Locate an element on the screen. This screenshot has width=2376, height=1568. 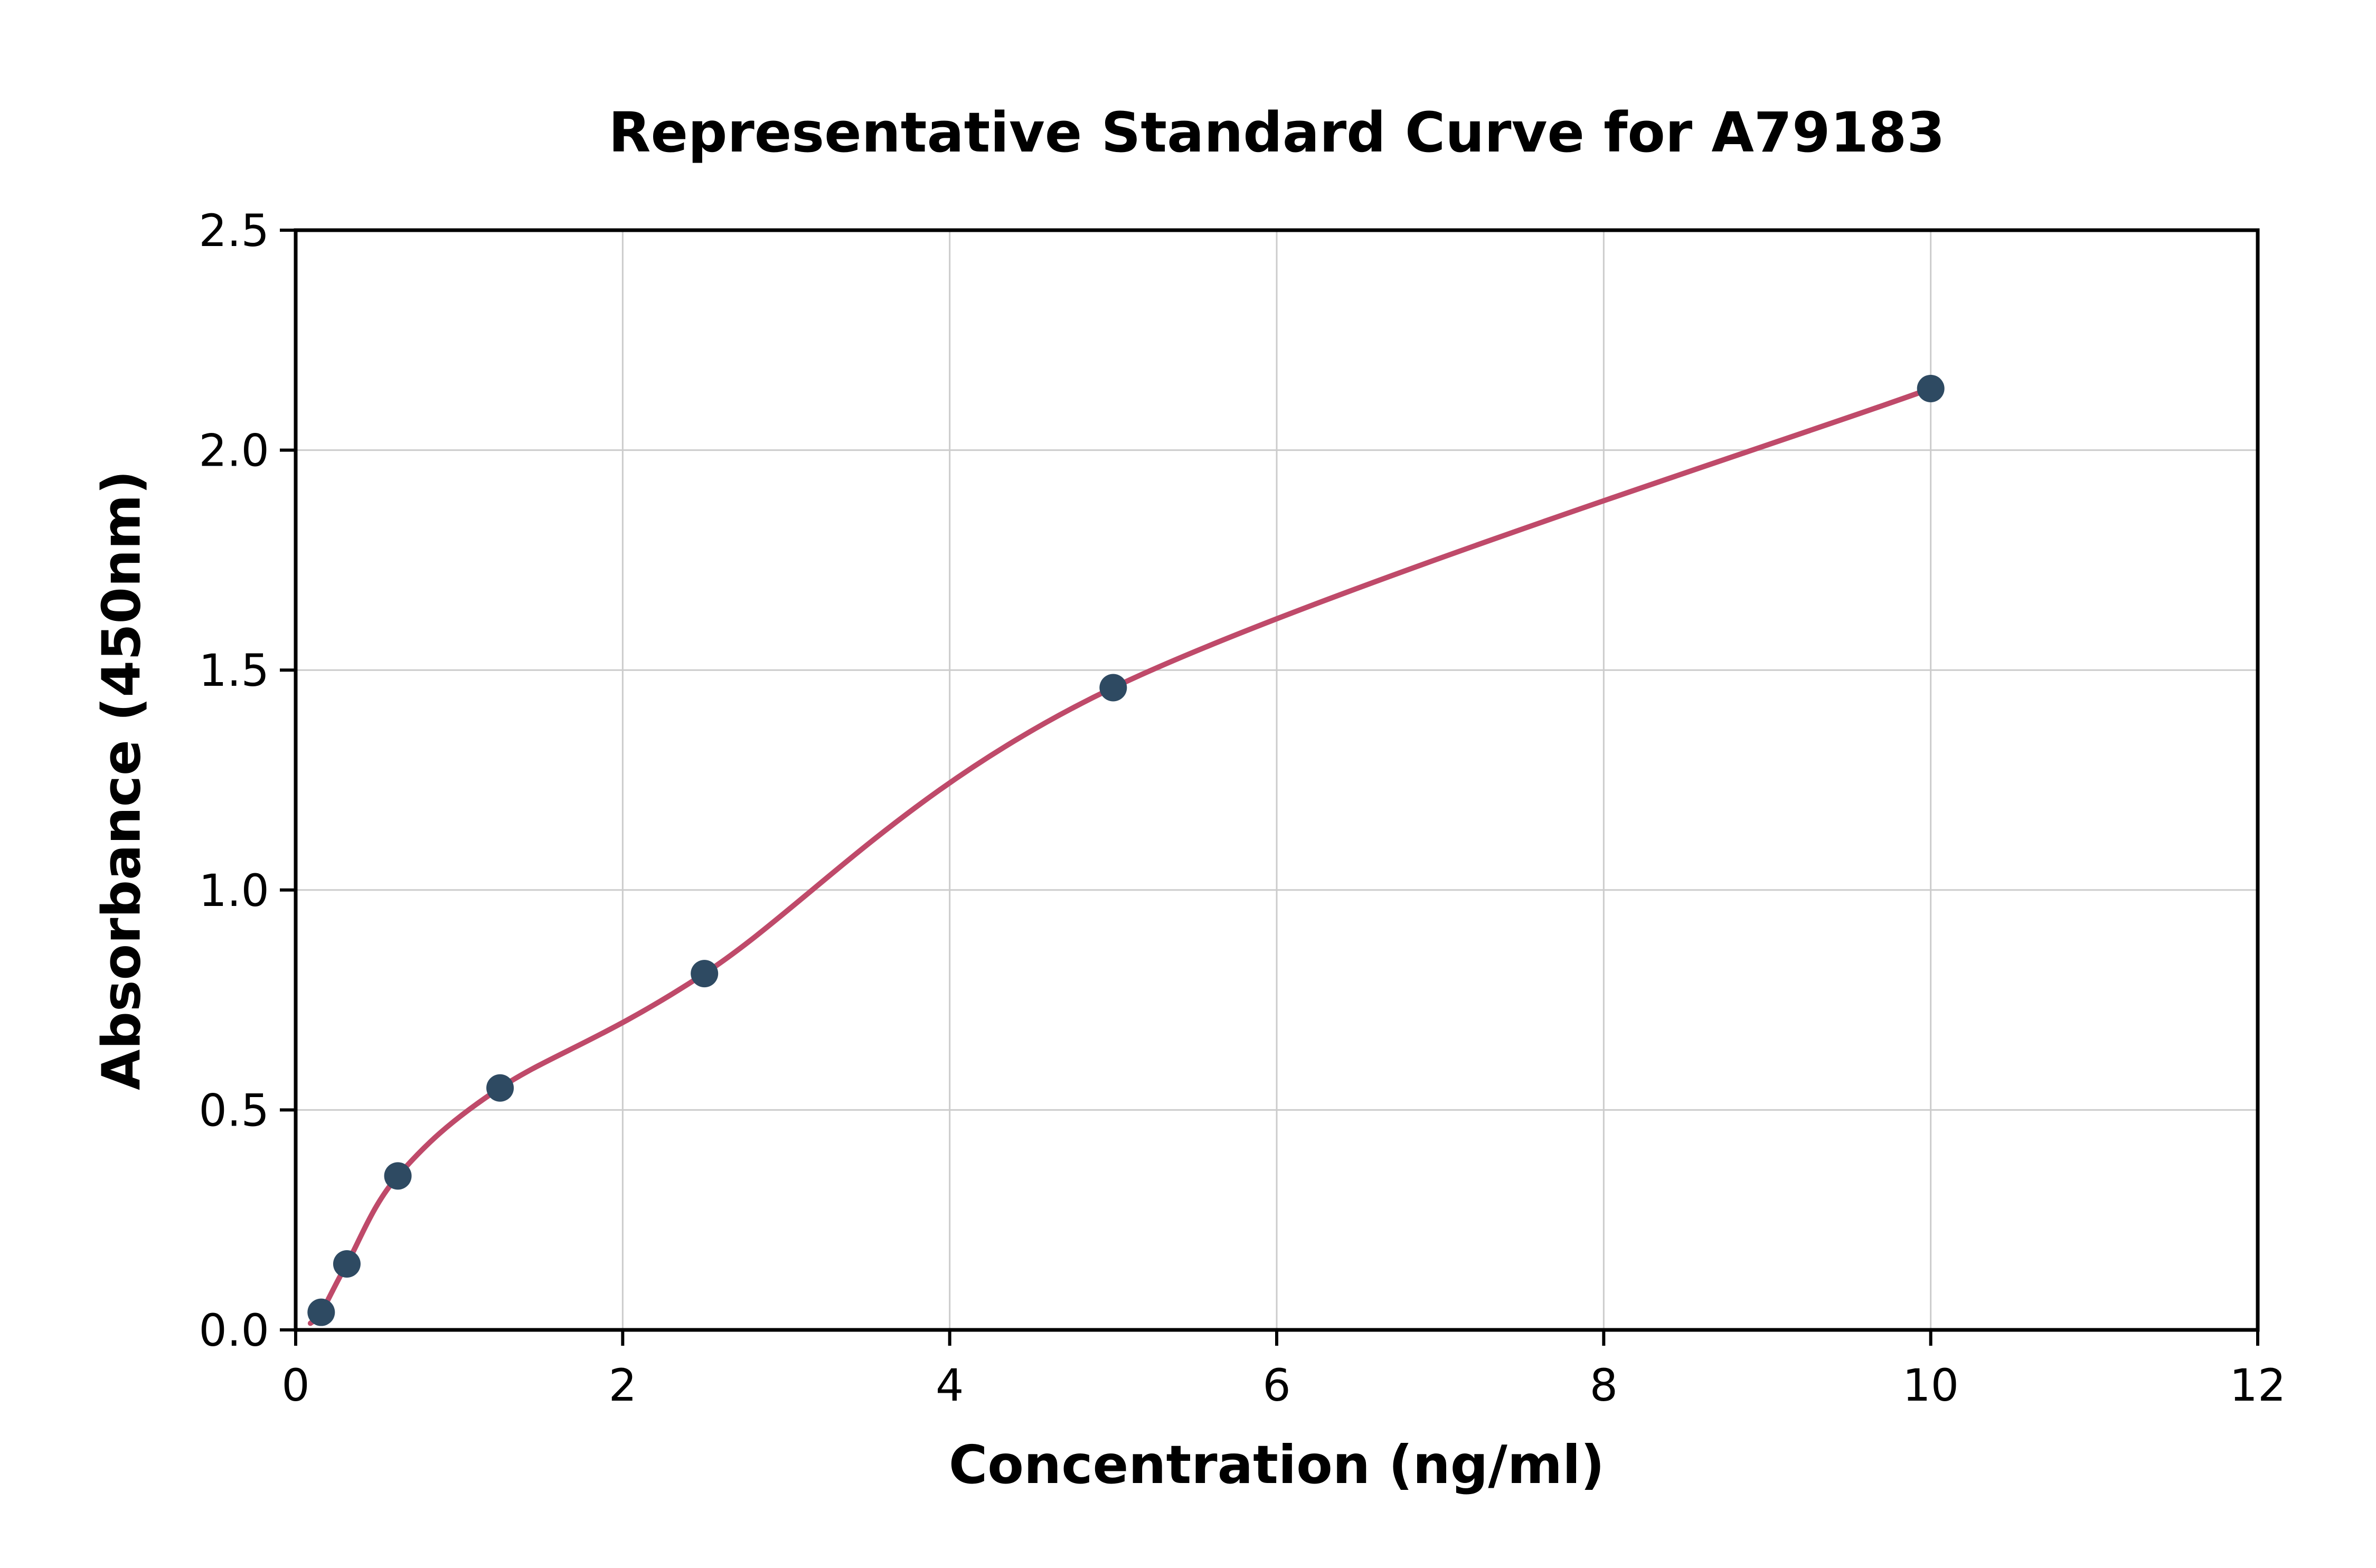
y-tick-label: 1.0 is located at coordinates (234, 891).